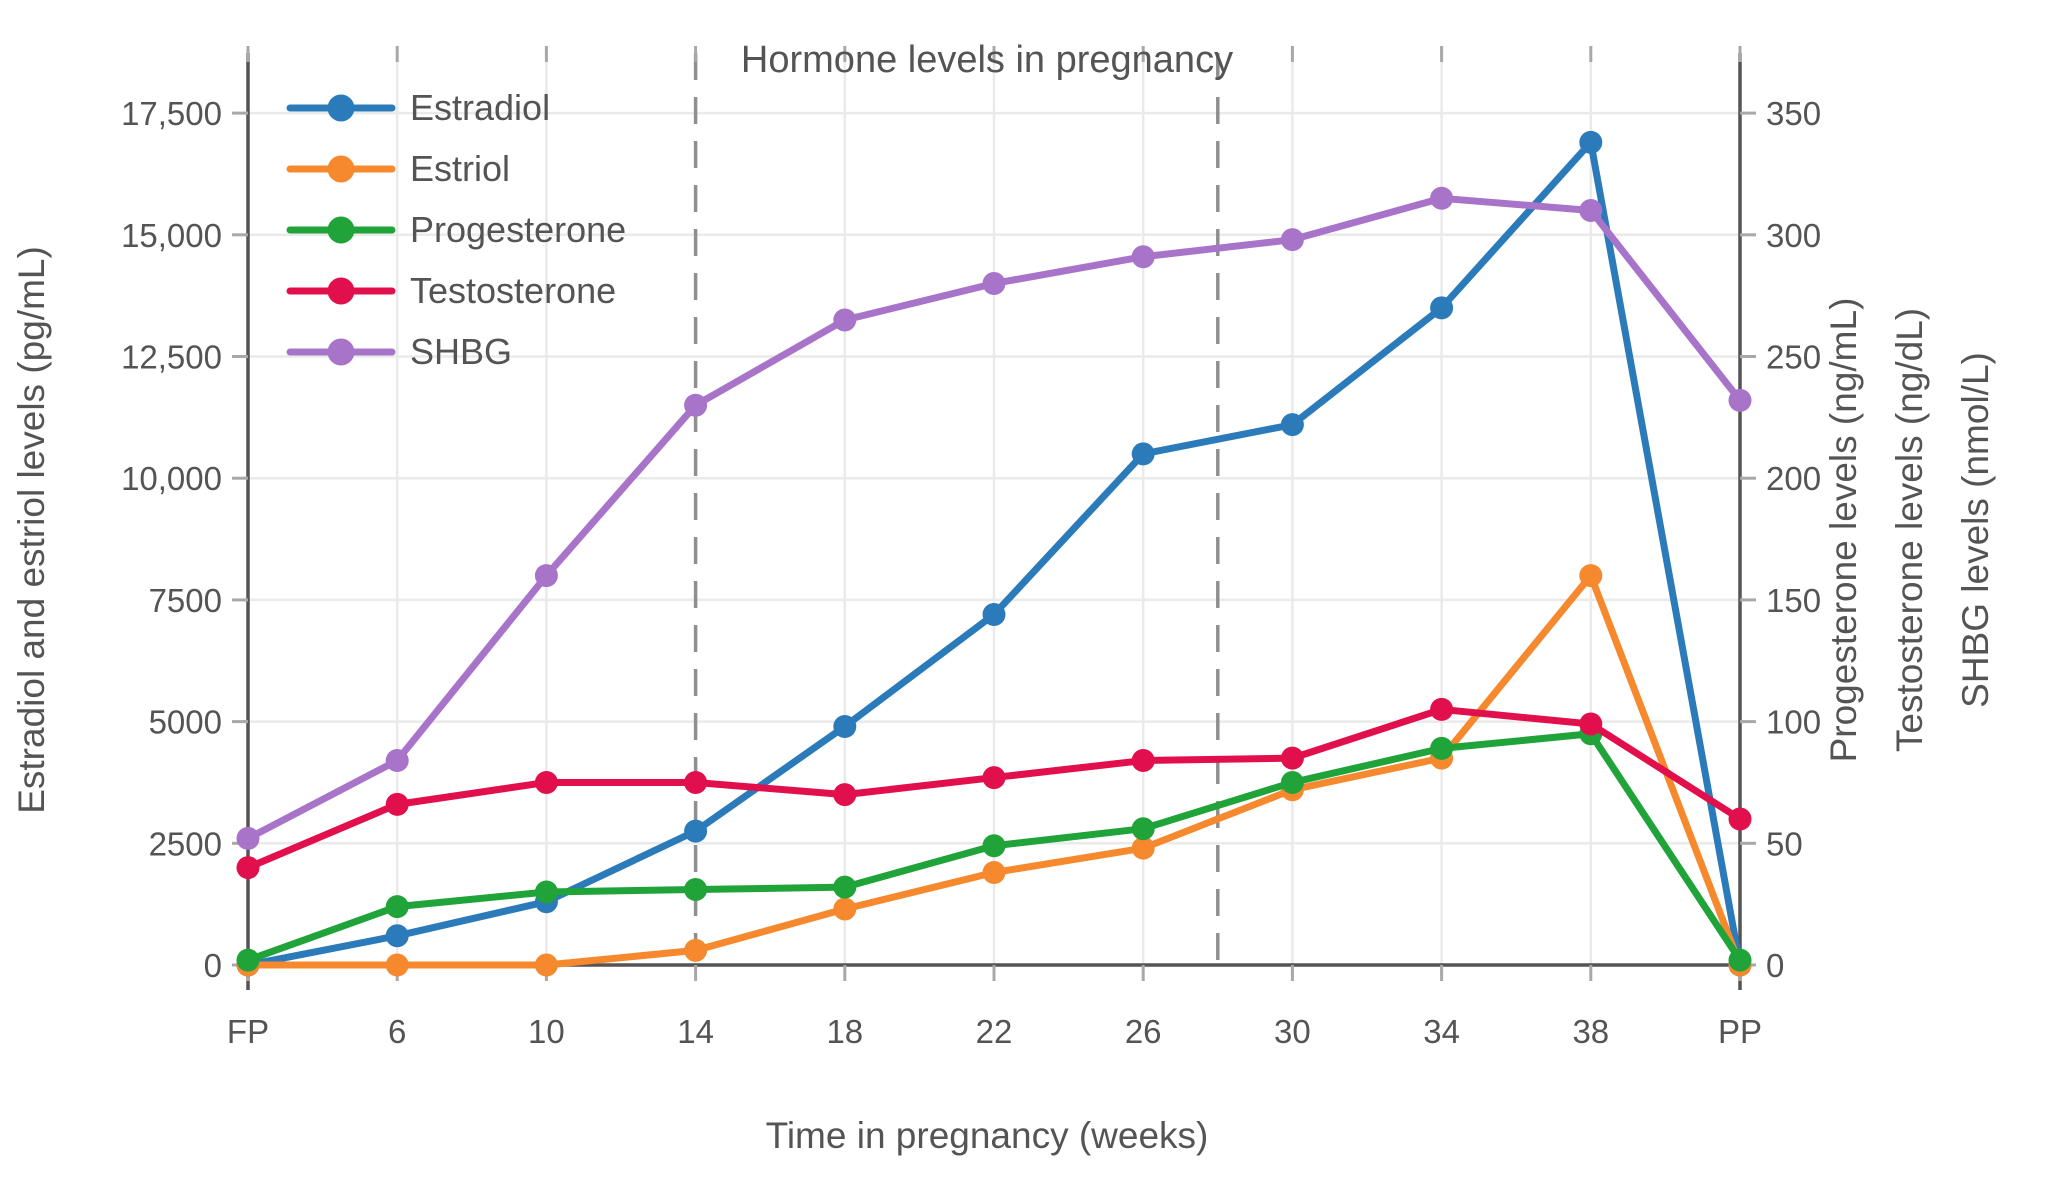 Image resolution: width=2048 pixels, height=1196 pixels. What do you see at coordinates (1143, 1031) in the screenshot?
I see `x-tick-label: 26` at bounding box center [1143, 1031].